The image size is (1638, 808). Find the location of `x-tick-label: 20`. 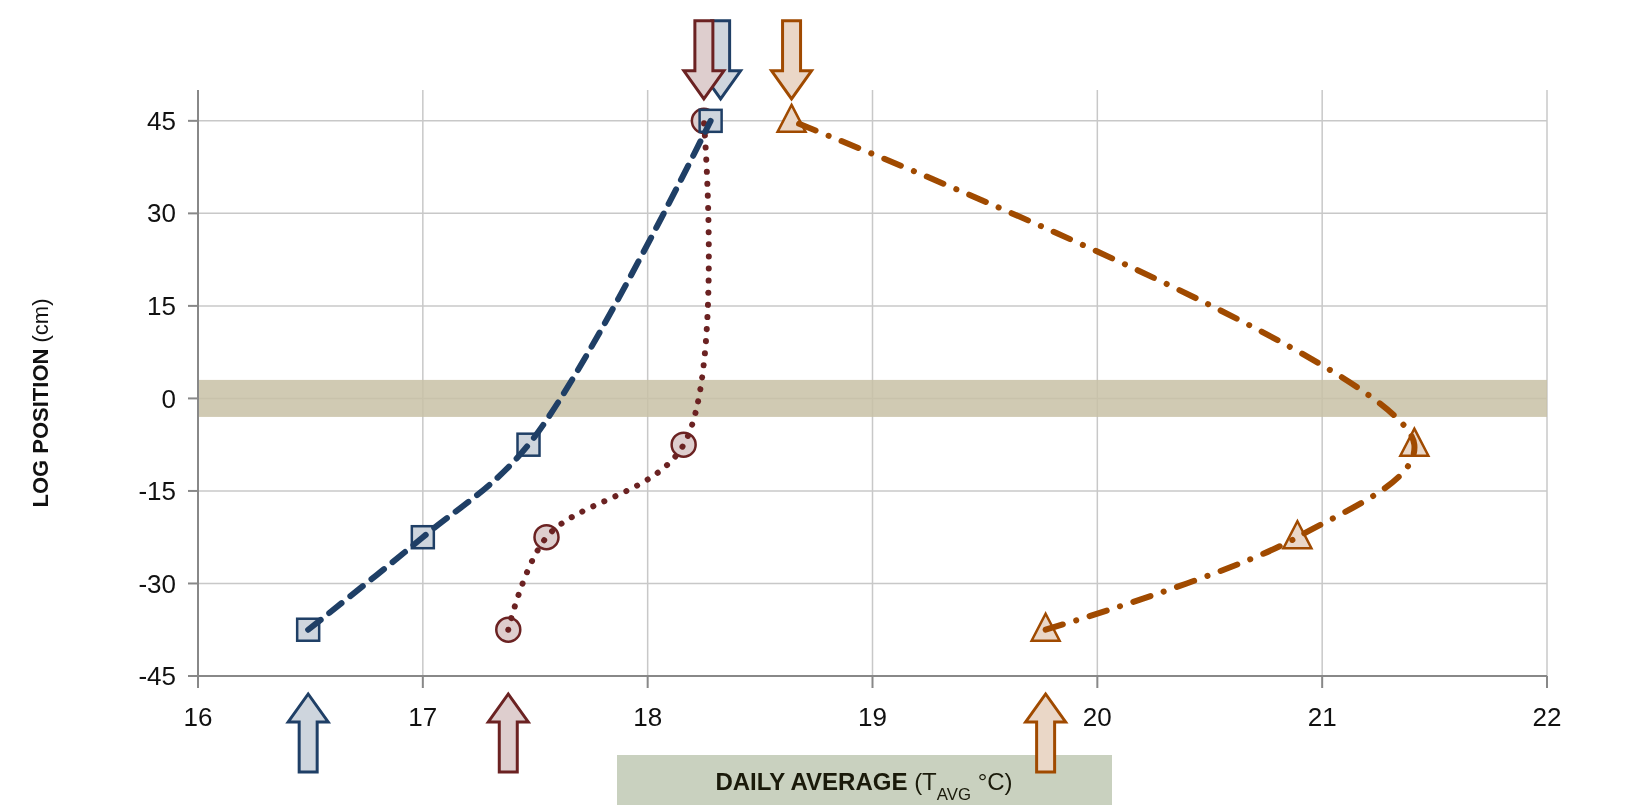

x-tick-label: 20 is located at coordinates (1097, 717).